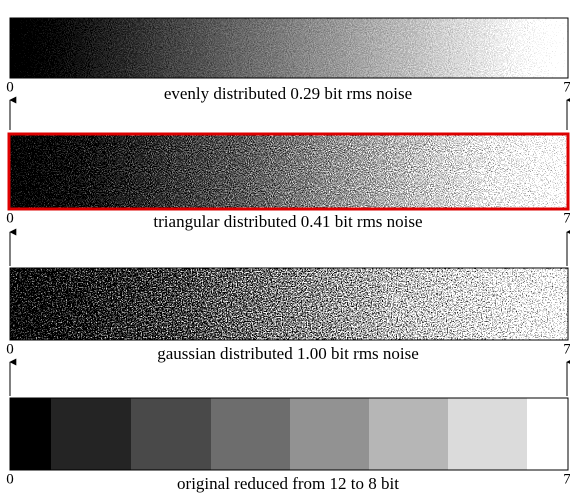  What do you see at coordinates (288, 353) in the screenshot?
I see `caption: gaussian distributed 1.00 bit rms noise` at bounding box center [288, 353].